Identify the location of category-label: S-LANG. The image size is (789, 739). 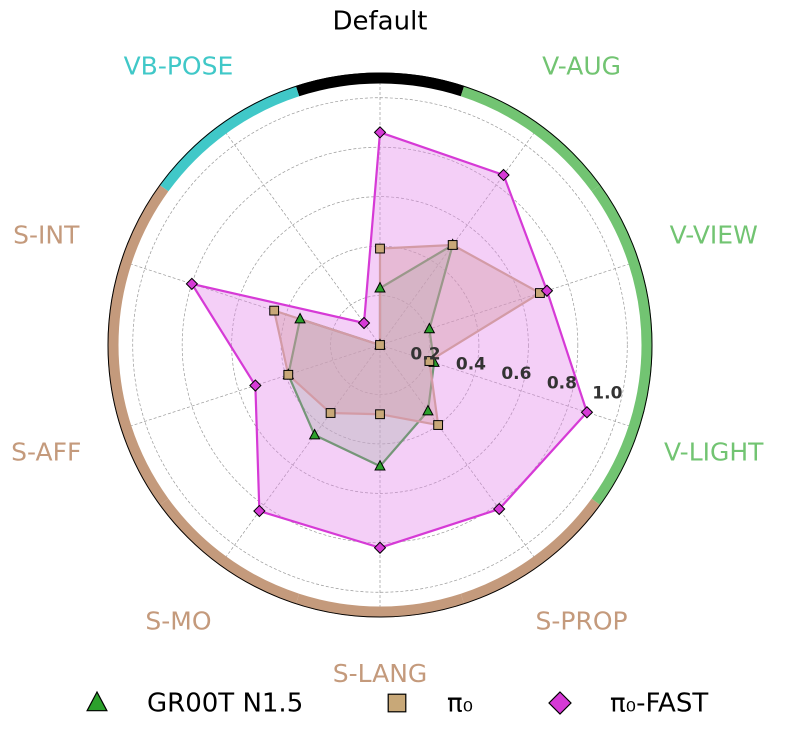
(380, 673).